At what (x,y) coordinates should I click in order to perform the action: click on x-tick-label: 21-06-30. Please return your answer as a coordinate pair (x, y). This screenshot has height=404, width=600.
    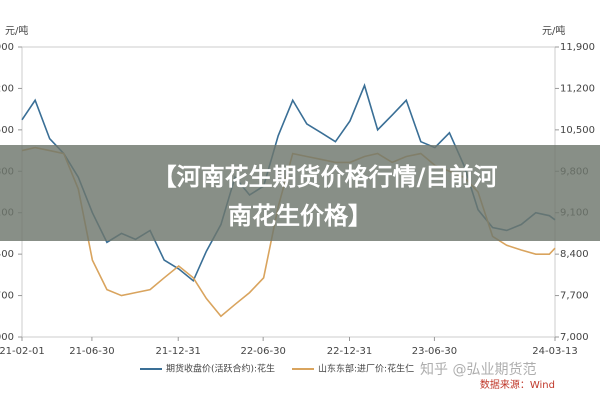
    Looking at the image, I should click on (91, 351).